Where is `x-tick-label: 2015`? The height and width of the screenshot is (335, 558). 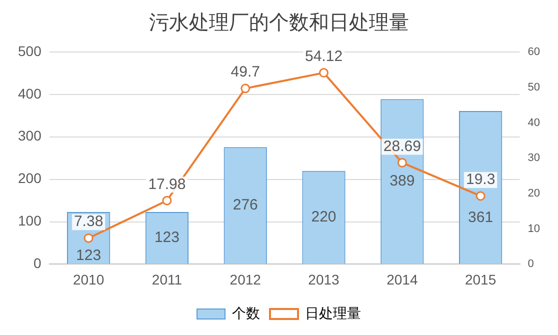 x-tick-label: 2015 is located at coordinates (480, 279).